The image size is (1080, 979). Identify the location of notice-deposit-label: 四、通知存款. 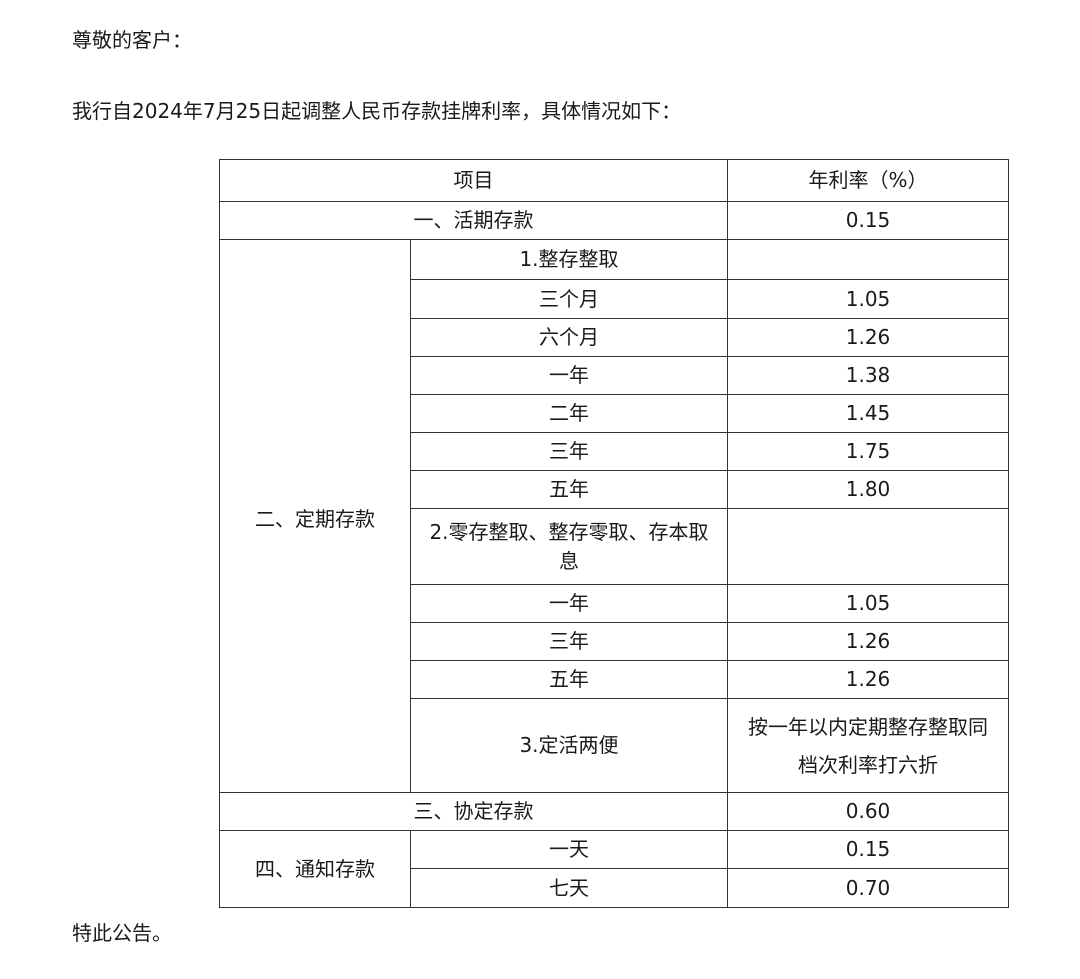
(315, 869).